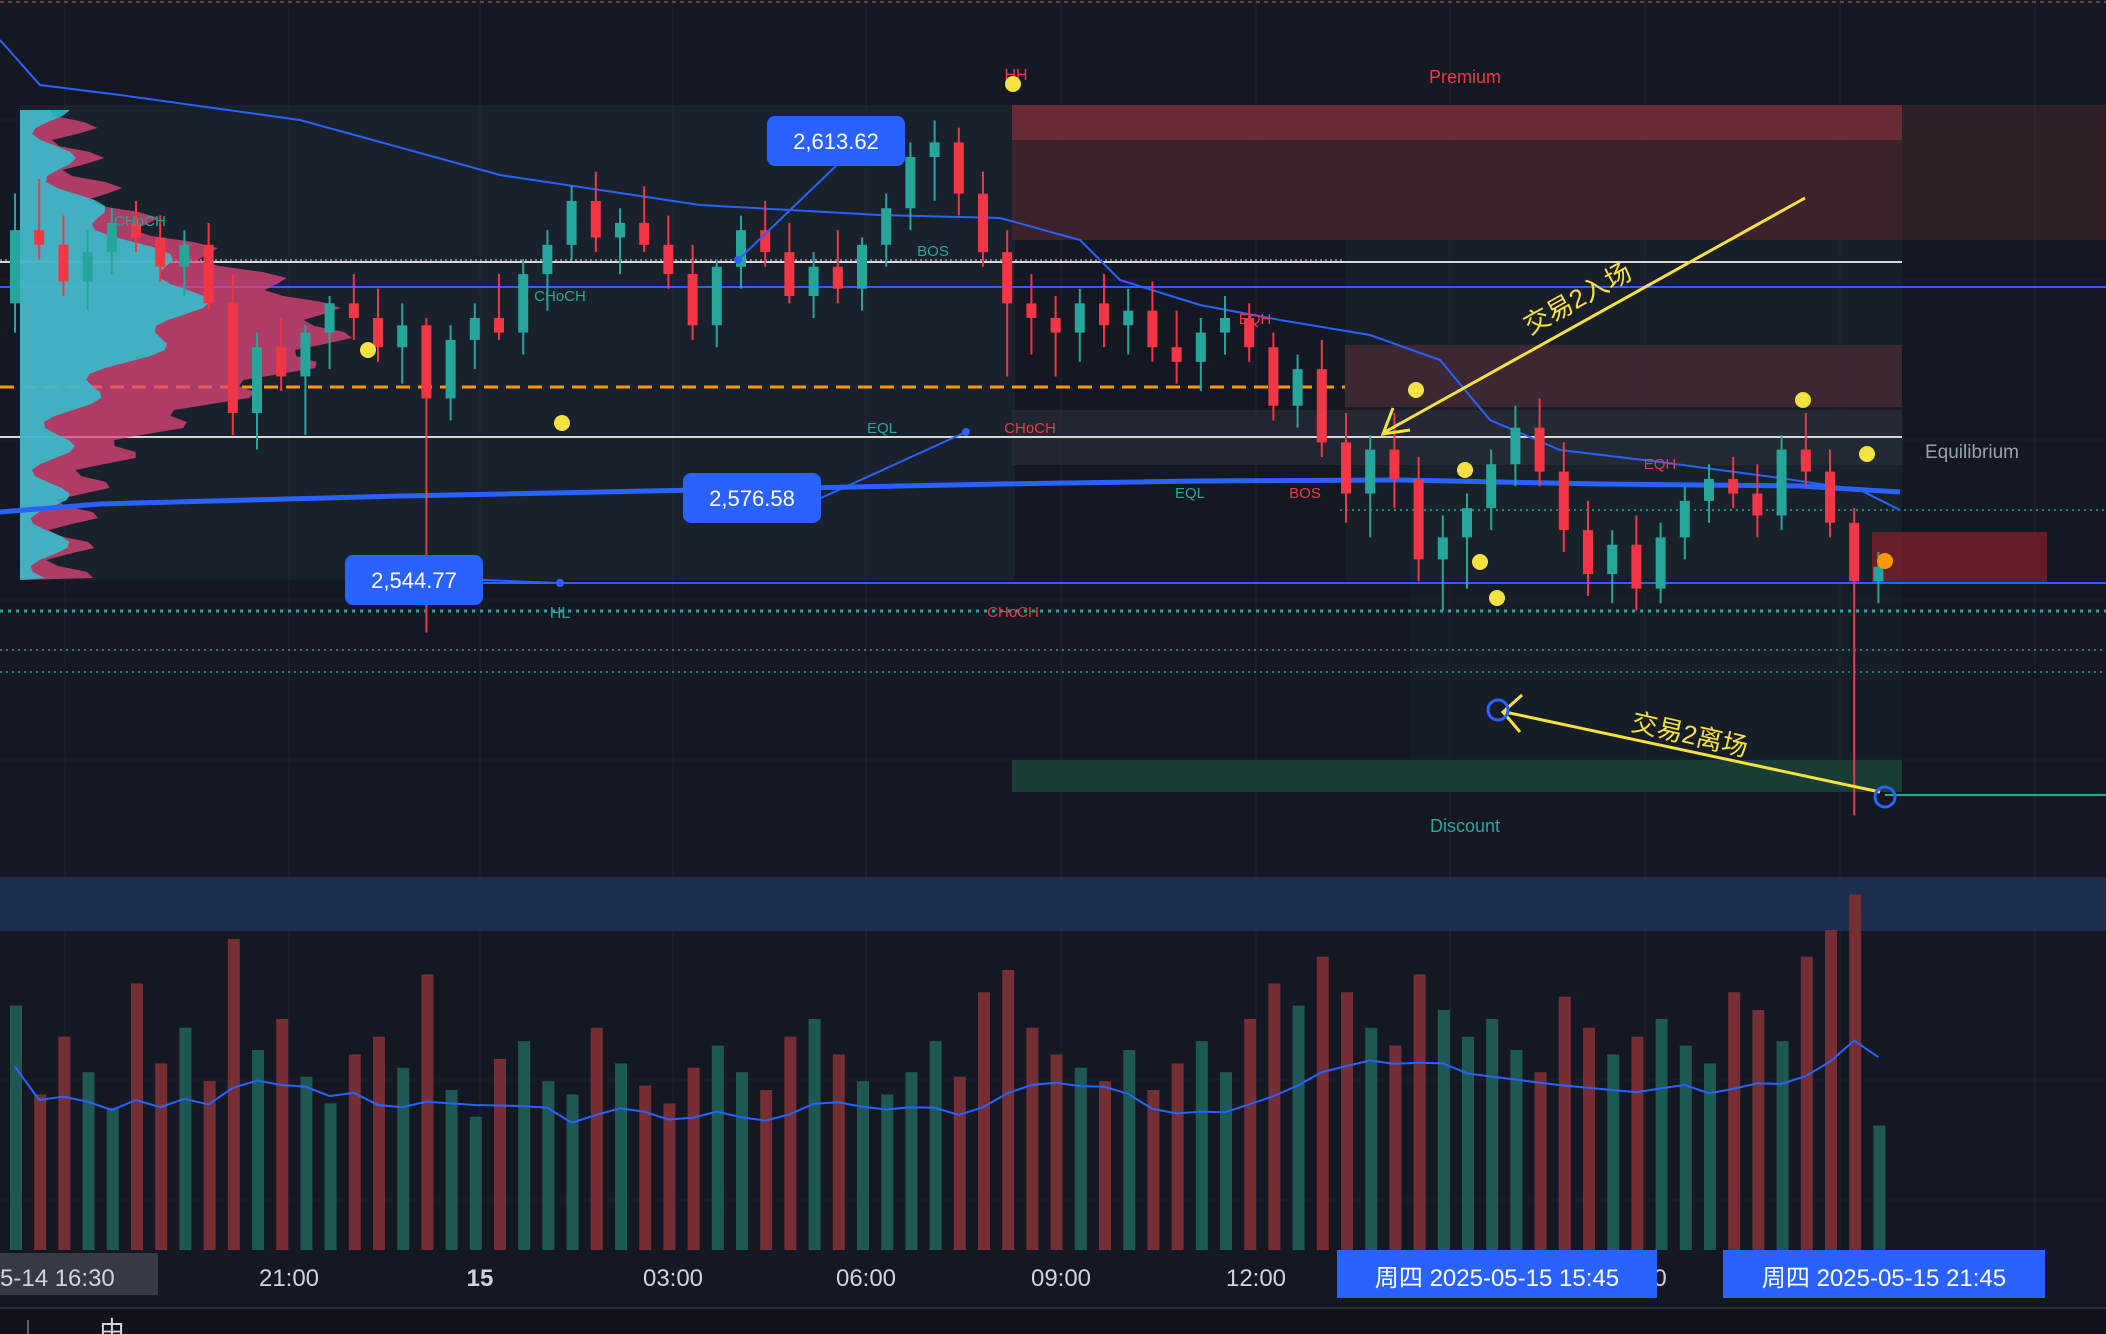 This screenshot has width=2106, height=1334. I want to click on exit-arrow-line, so click(1692, 752).